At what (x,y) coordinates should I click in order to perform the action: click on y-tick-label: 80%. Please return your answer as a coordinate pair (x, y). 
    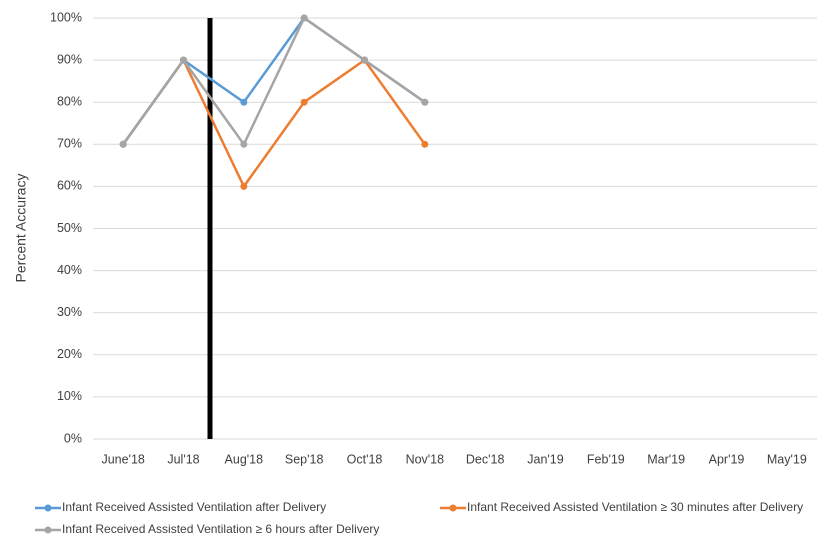
    Looking at the image, I should click on (69, 101).